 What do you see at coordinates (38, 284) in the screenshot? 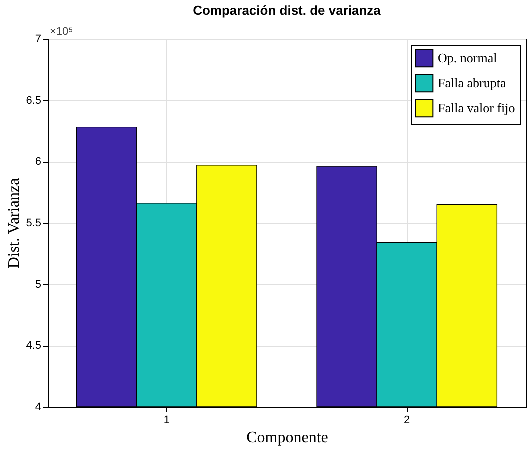
I see `y-tick-label: 5` at bounding box center [38, 284].